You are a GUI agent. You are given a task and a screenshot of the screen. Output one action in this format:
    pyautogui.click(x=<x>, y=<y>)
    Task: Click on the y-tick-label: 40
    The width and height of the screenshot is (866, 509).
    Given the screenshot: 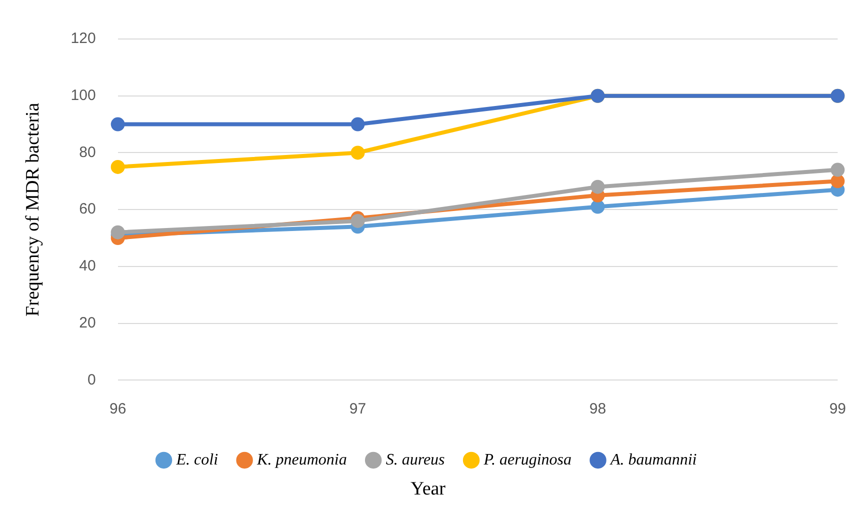 What is the action you would take?
    pyautogui.click(x=87, y=266)
    